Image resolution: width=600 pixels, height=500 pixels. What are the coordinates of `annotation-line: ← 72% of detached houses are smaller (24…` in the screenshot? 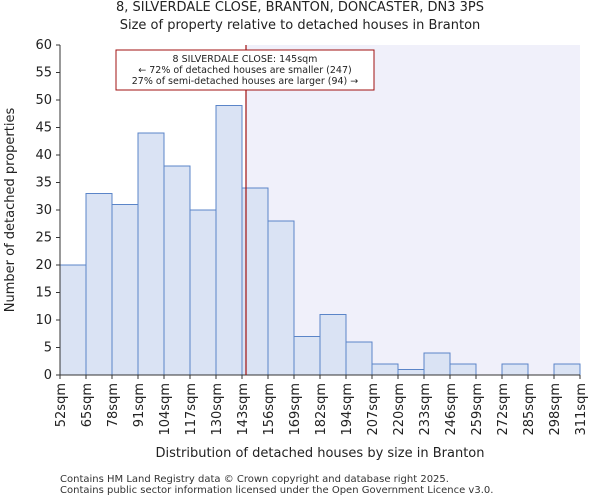 It's located at (244, 70).